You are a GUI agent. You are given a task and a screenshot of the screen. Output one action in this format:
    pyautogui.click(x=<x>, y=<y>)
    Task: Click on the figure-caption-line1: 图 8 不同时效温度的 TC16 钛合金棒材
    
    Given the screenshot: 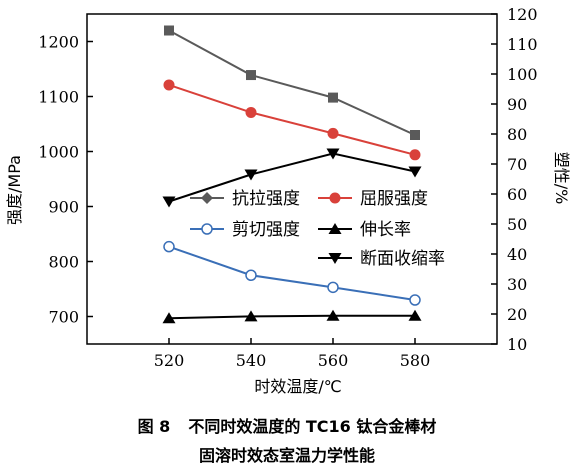 What is the action you would take?
    pyautogui.click(x=287, y=425)
    